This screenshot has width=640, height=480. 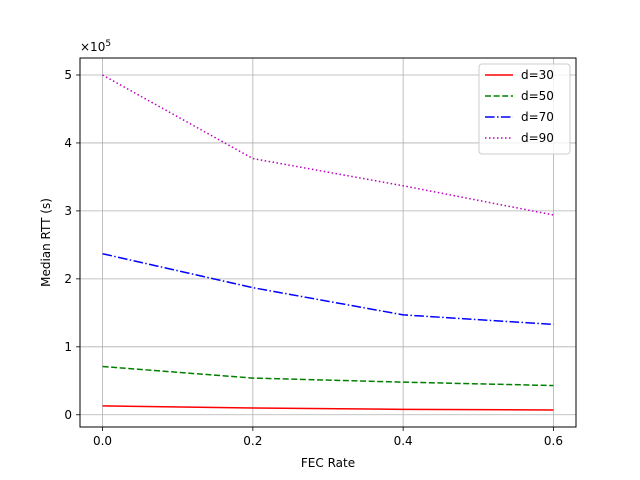 I want to click on y-tick-label: 5, so click(x=68, y=75).